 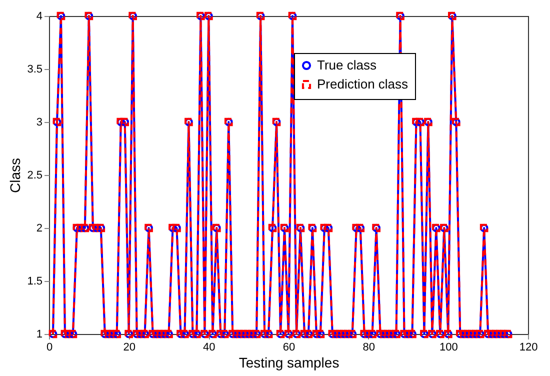 I want to click on legend-label: True class, so click(x=347, y=65).